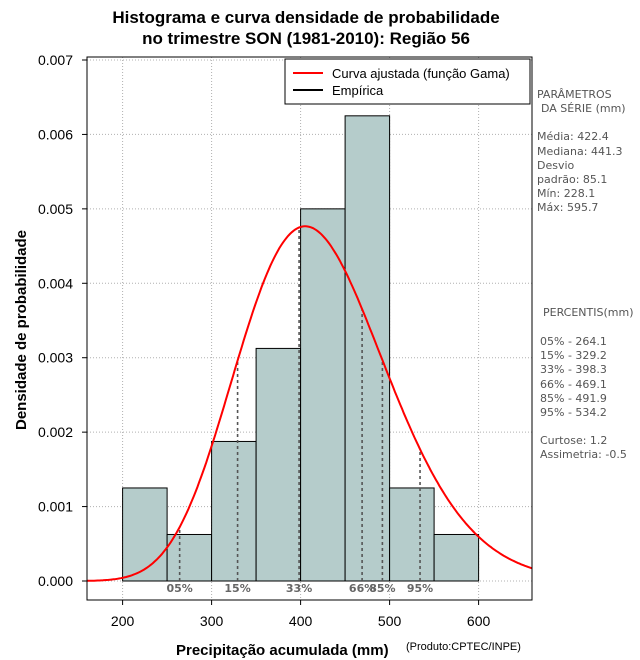 This screenshot has width=640, height=660. Describe the element at coordinates (301, 621) in the screenshot. I see `x-tick-label-2: 400` at that location.